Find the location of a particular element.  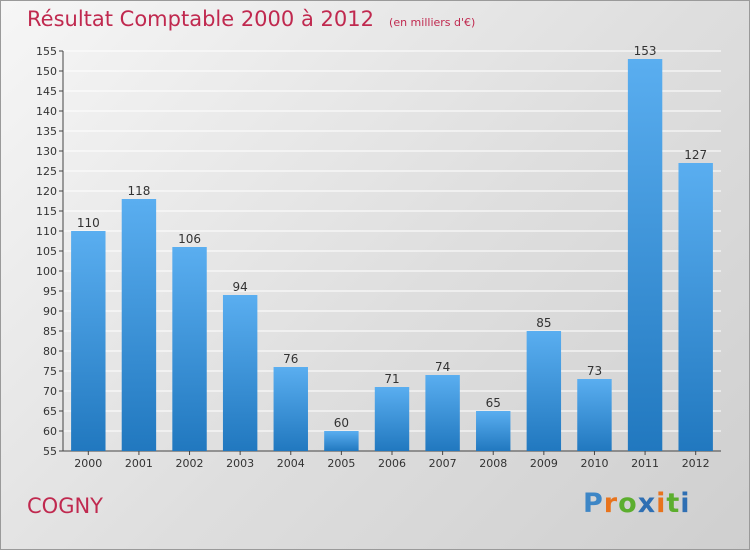

y-tick-label: 65 is located at coordinates (50, 411).